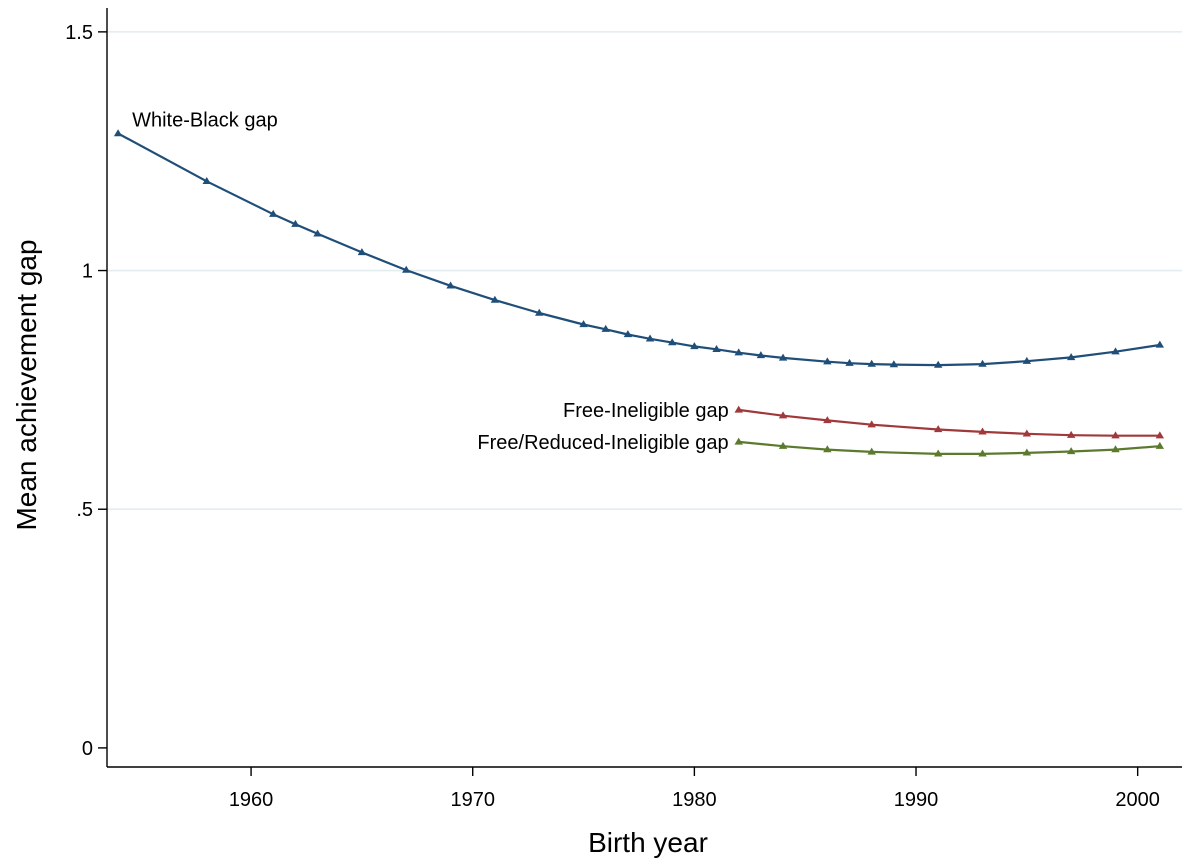 The height and width of the screenshot is (861, 1182). Describe the element at coordinates (646, 411) in the screenshot. I see `series-label-free-ineligible: Free-Ineligible gap` at that location.